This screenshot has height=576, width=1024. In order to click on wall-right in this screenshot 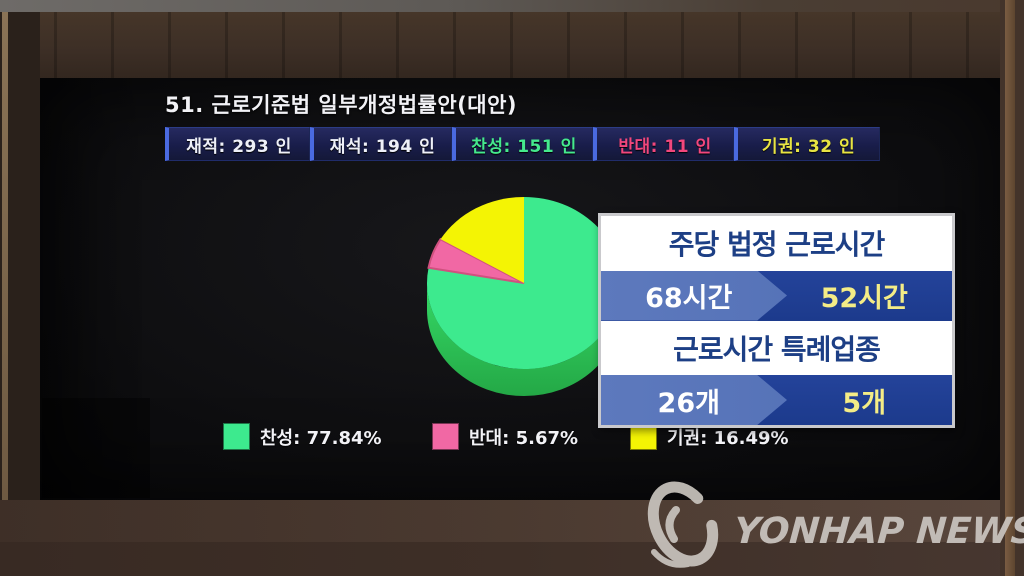, I will do `click(1012, 288)`.